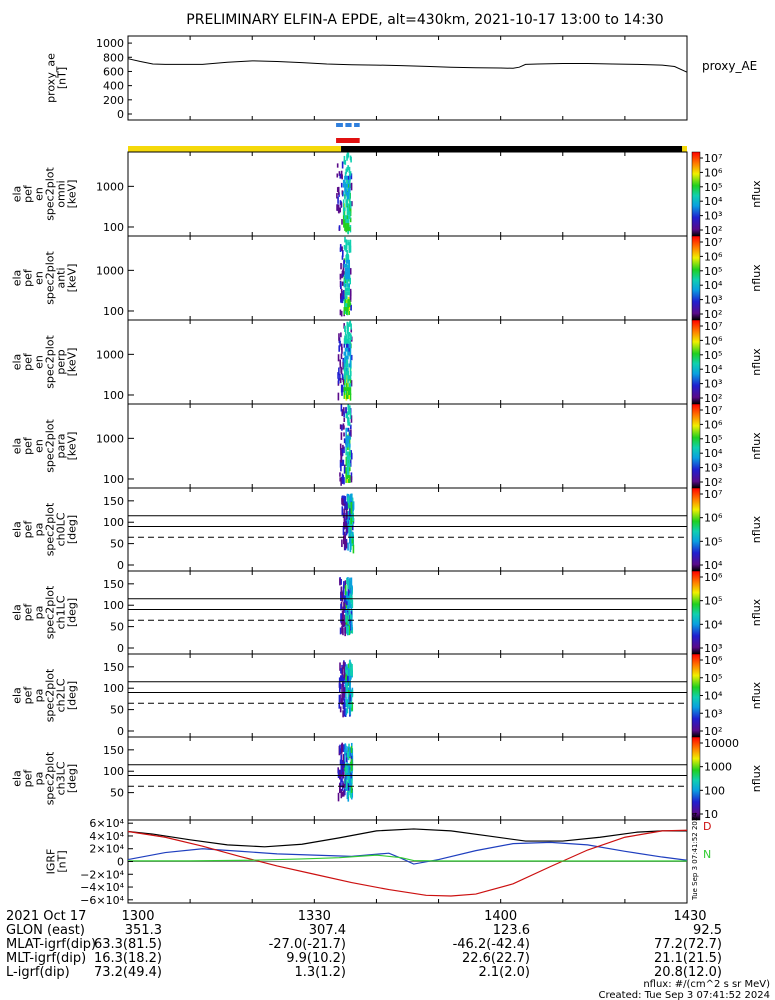 The width and height of the screenshot is (775, 1000). Describe the element at coordinates (51, 862) in the screenshot. I see `igrf-ylabel-0: IGRF` at that location.